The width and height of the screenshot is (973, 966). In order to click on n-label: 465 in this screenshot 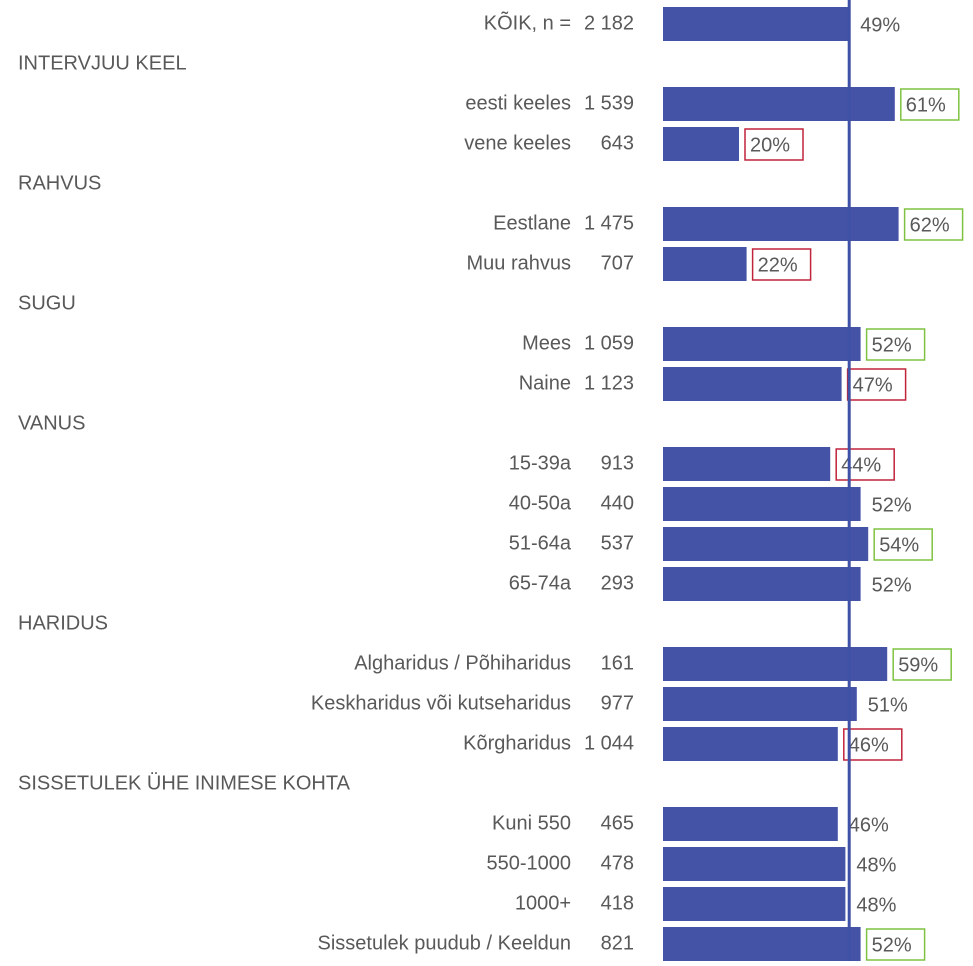, I will do `click(617, 823)`.